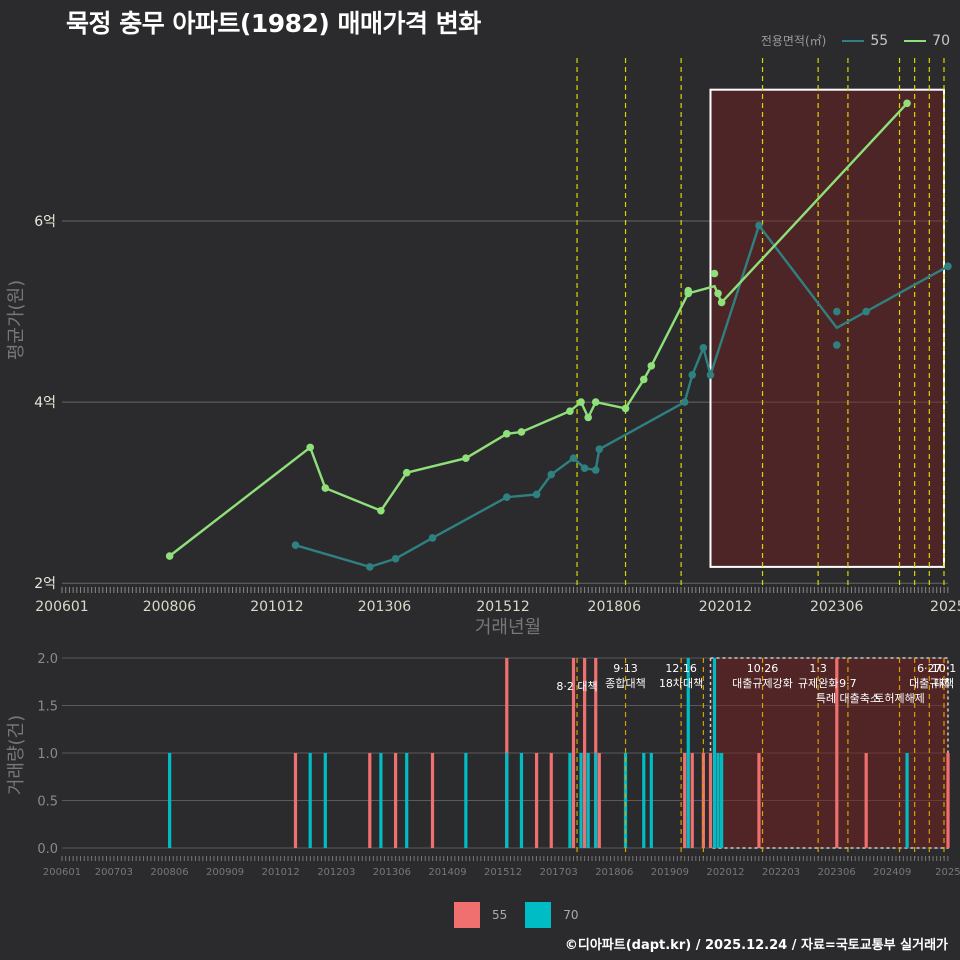  What do you see at coordinates (670, 872) in the screenshot?
I see `bar-x-tick-label: 201909` at bounding box center [670, 872].